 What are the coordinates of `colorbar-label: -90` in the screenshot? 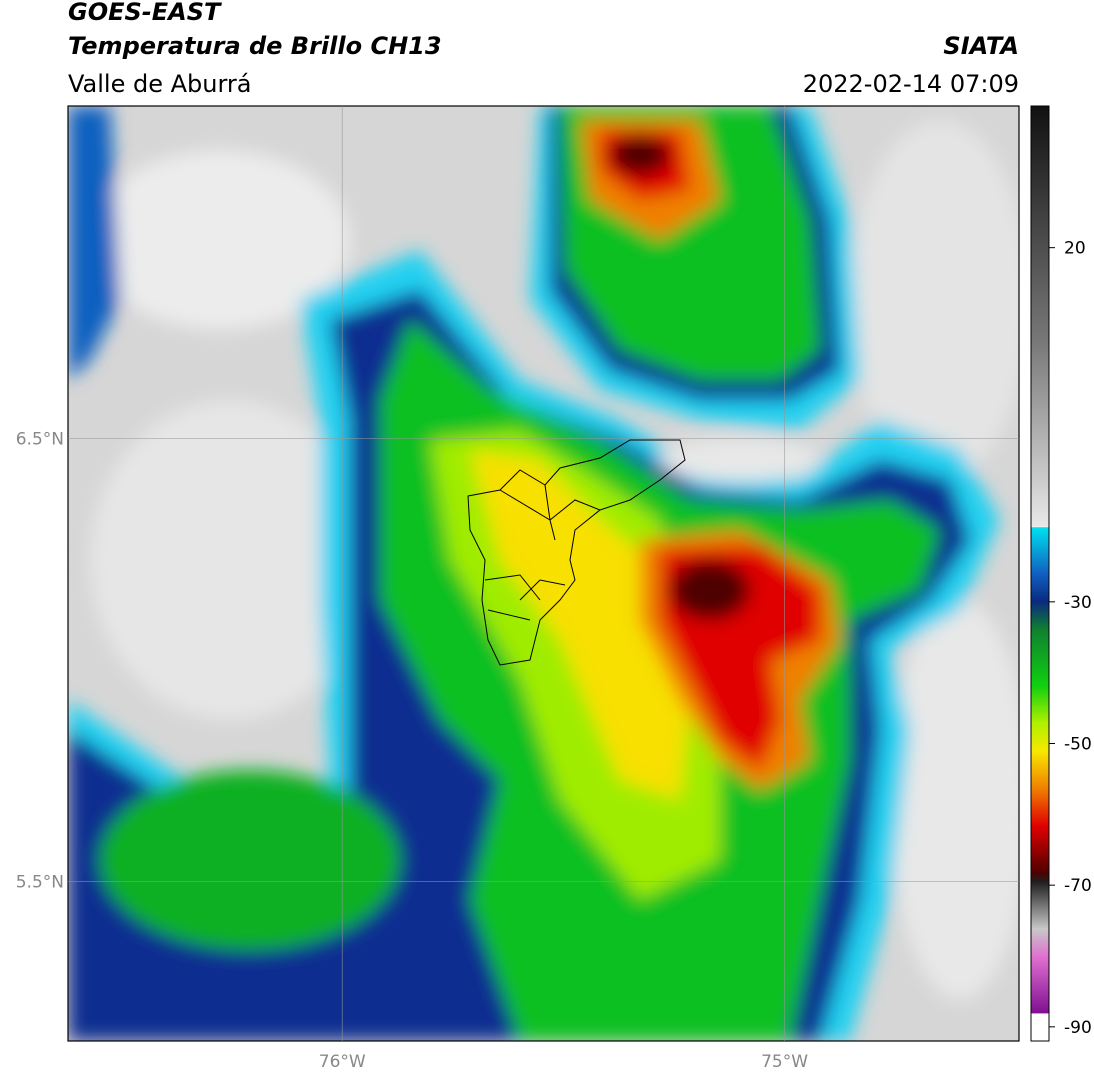 It's located at (1078, 1028).